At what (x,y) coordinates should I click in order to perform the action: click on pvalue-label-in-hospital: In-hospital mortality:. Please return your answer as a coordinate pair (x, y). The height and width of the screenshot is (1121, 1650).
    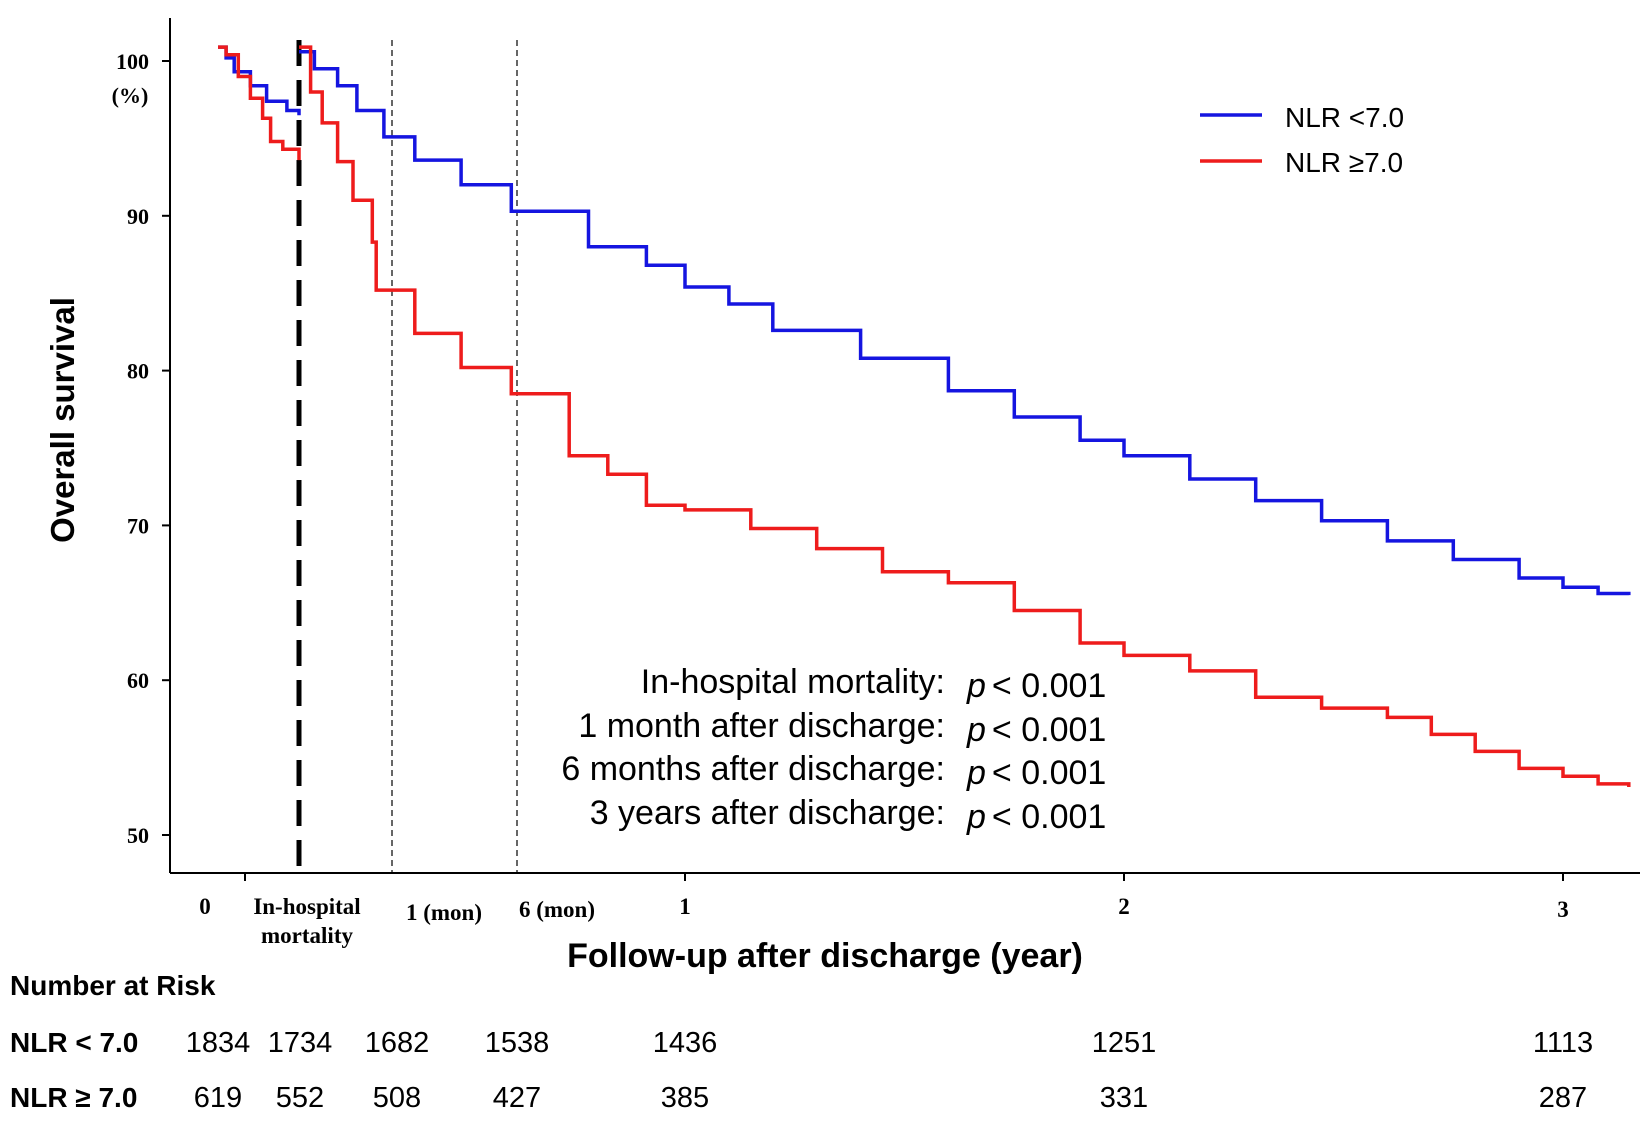
    Looking at the image, I should click on (793, 682).